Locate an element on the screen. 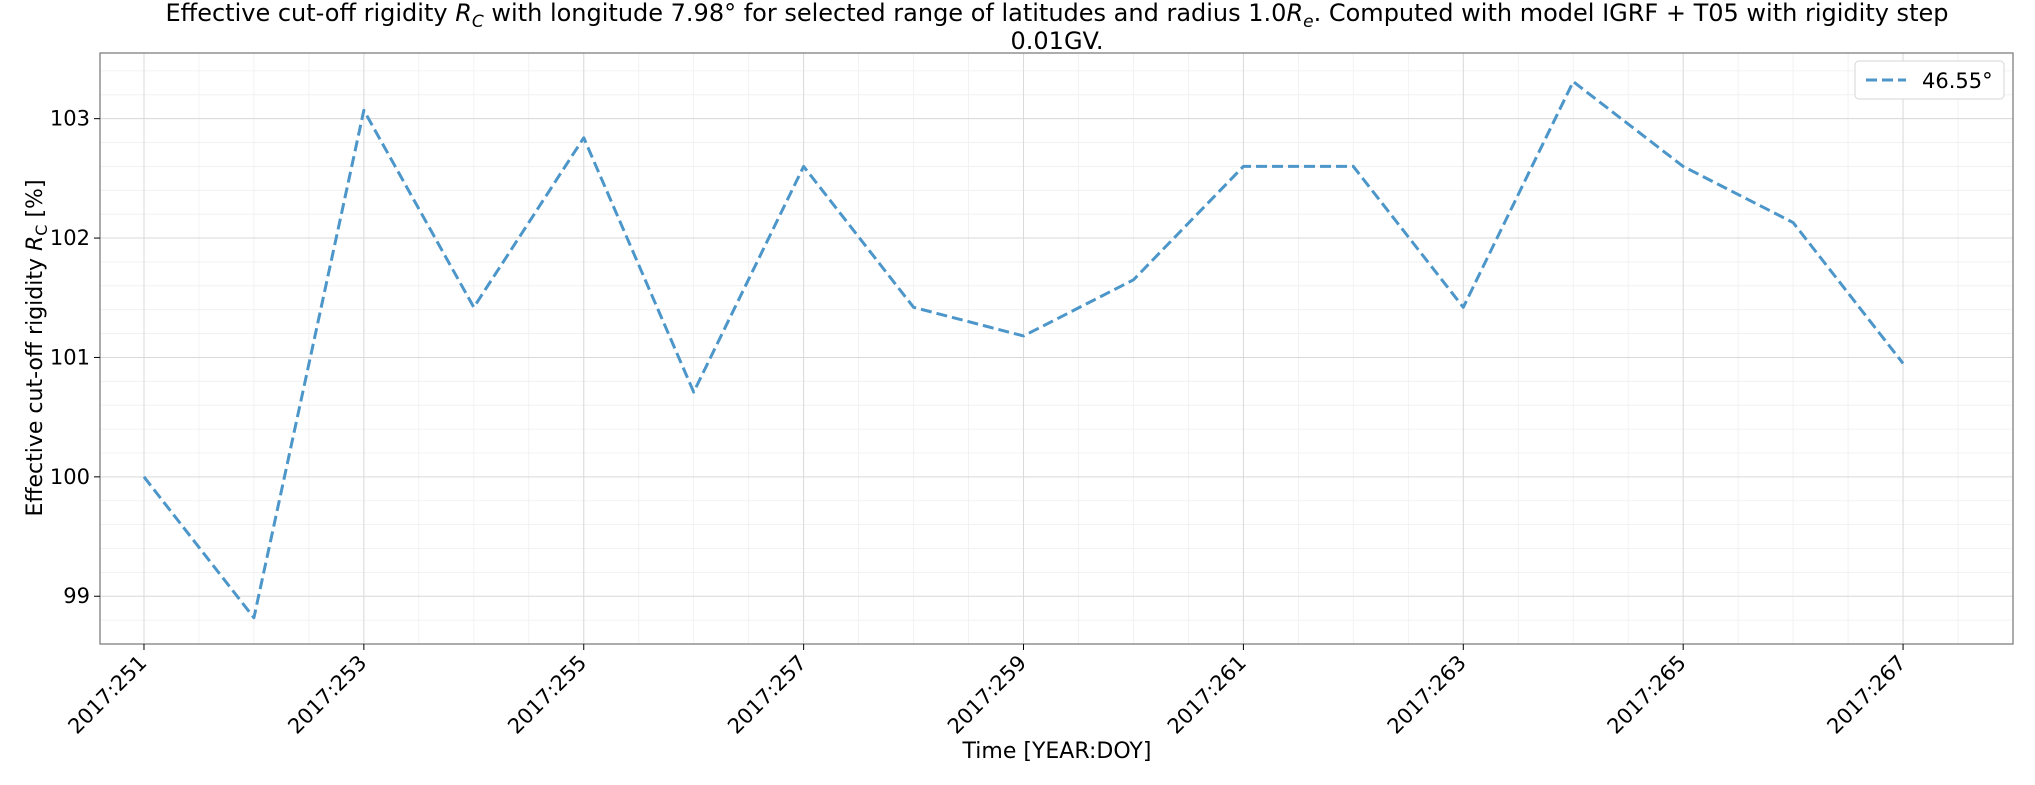 This screenshot has height=785, width=2035. y-tick-label: 99 is located at coordinates (76, 596).